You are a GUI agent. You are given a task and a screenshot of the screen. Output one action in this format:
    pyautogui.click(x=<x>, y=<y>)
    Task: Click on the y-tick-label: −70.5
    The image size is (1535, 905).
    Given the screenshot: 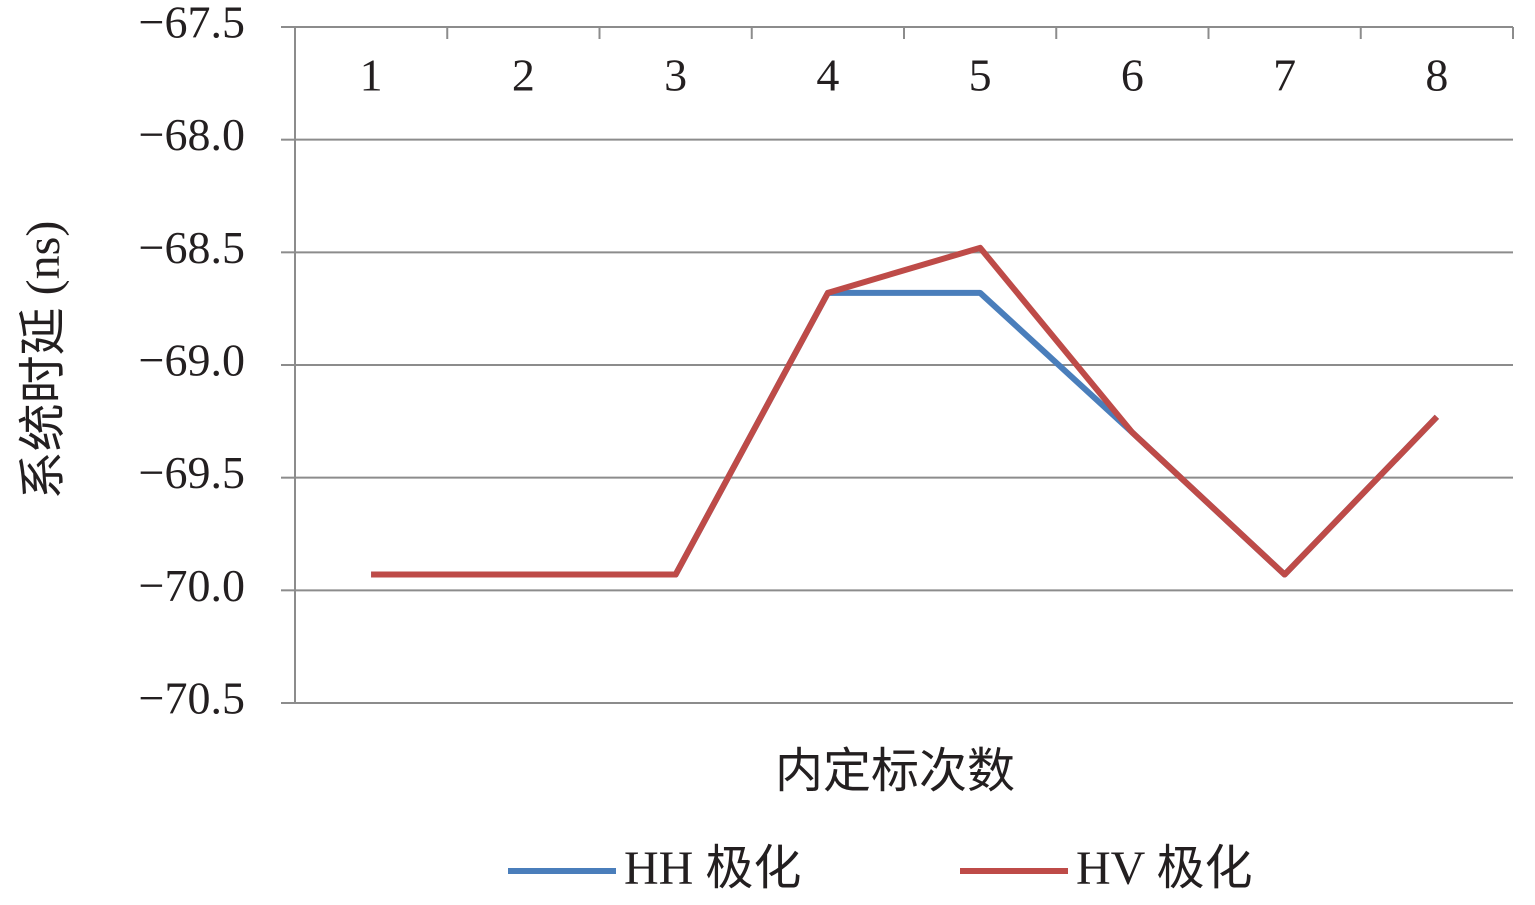 What is the action you would take?
    pyautogui.click(x=192, y=698)
    